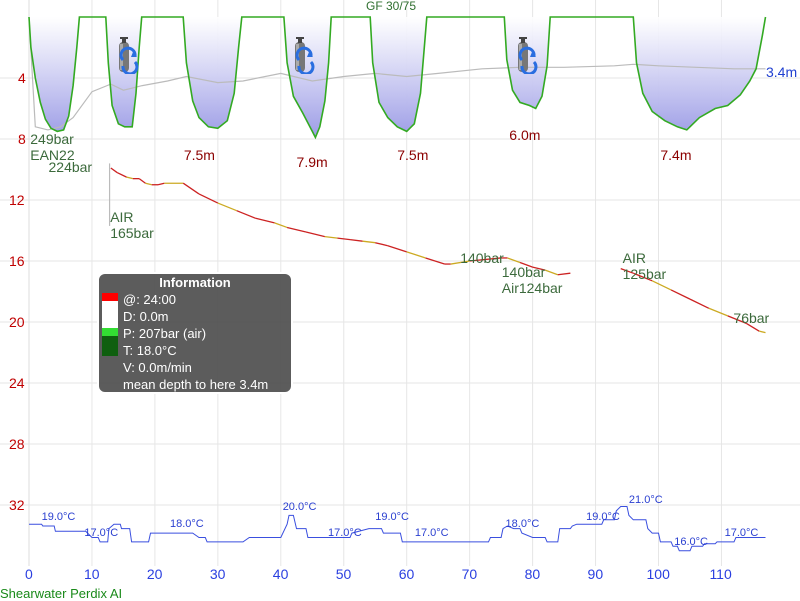 This screenshot has height=601, width=800. I want to click on info-depth: D: 0.0m, so click(146, 316).